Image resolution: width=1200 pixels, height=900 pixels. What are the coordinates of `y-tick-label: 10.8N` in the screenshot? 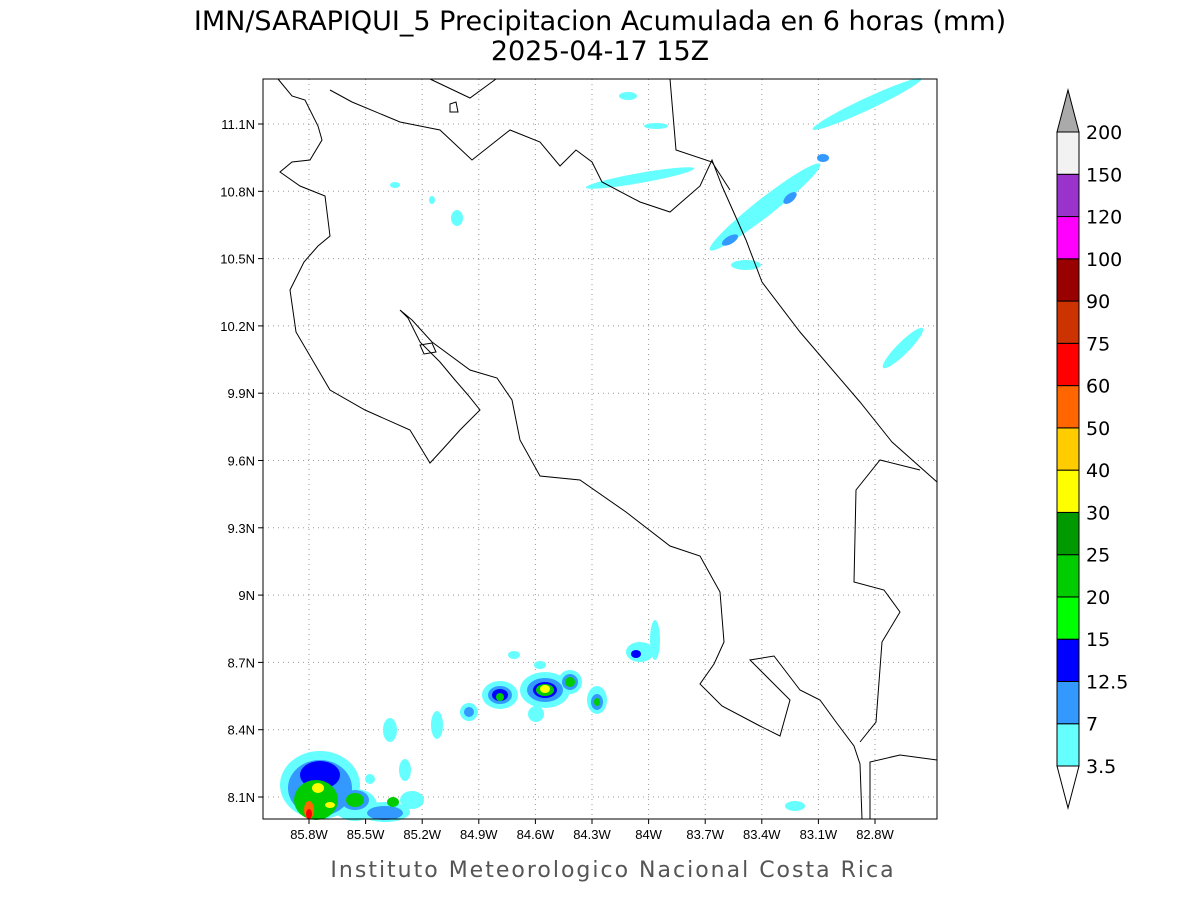 It's located at (237, 191).